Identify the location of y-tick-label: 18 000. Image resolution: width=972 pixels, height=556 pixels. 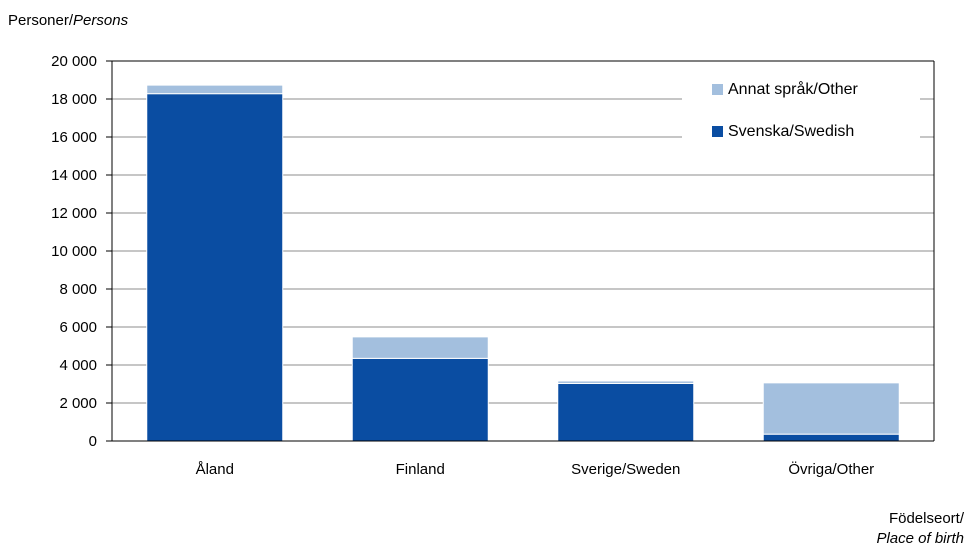
(74, 99).